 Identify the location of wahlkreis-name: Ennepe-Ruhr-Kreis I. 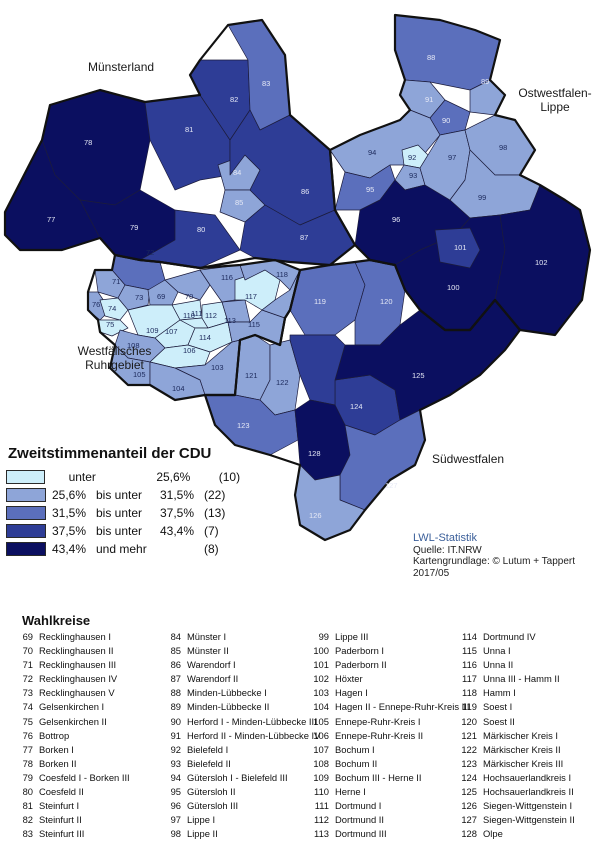
(378, 721).